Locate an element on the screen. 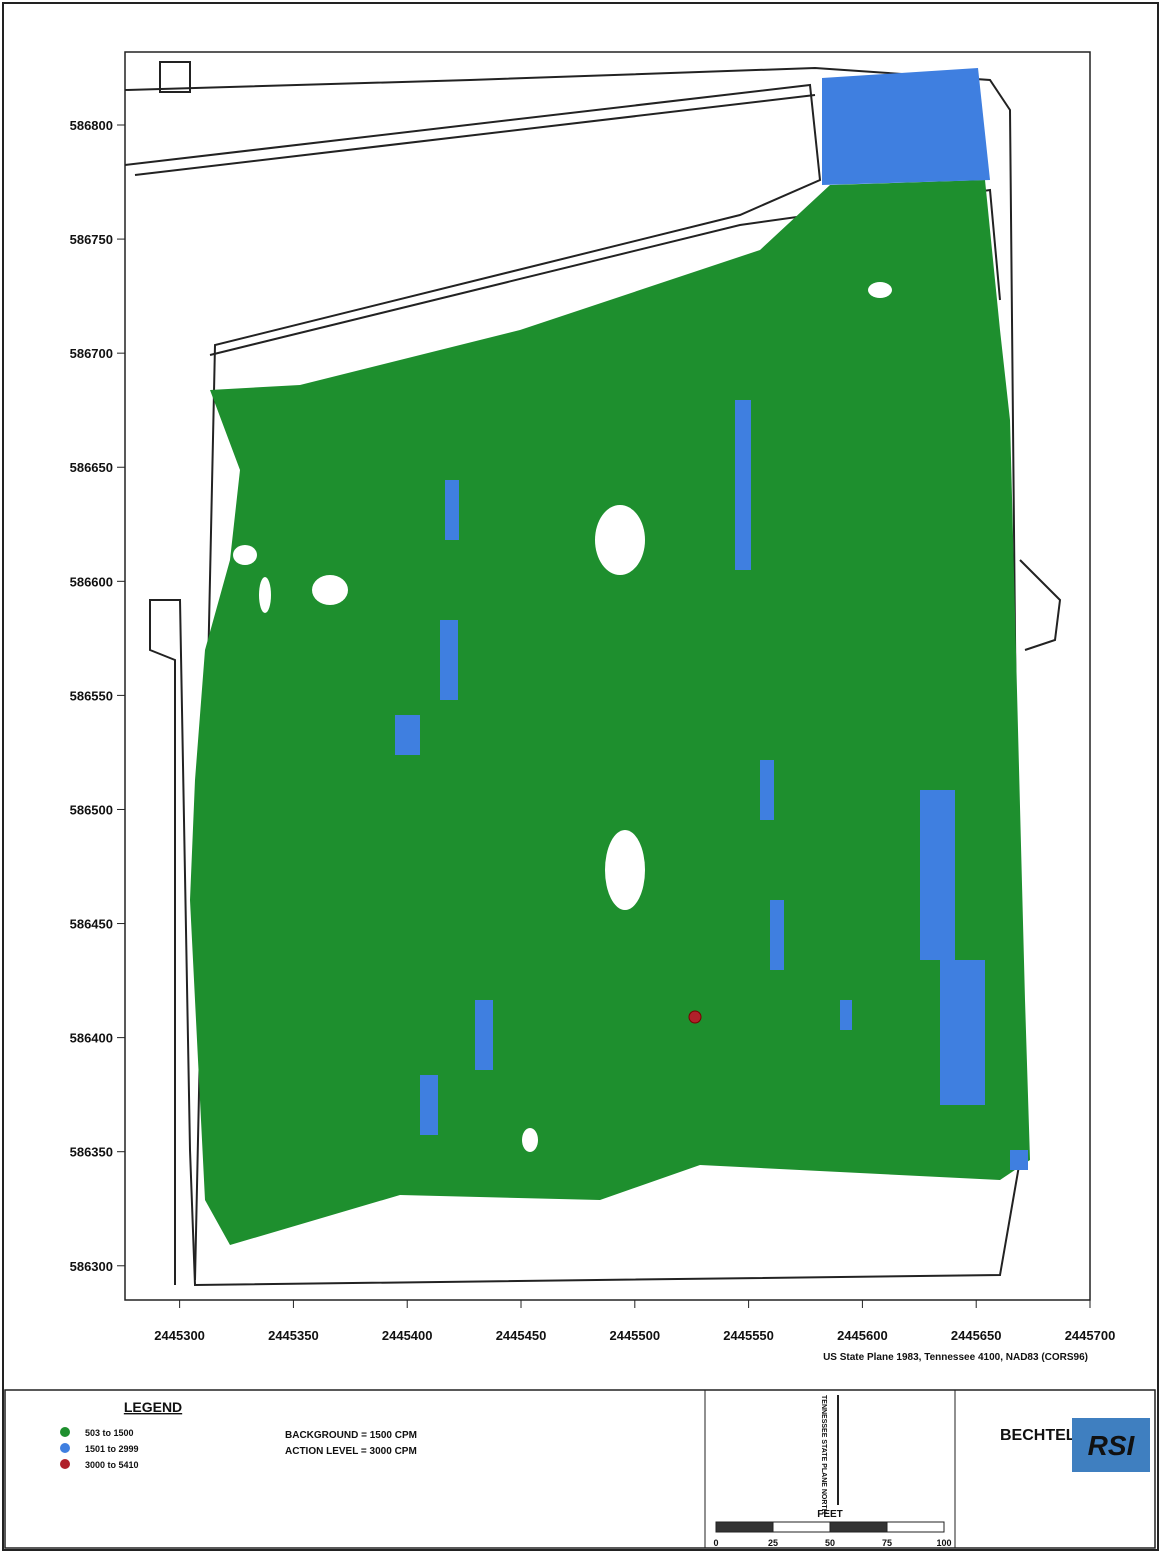  scale-bar is located at coordinates (830, 1527).